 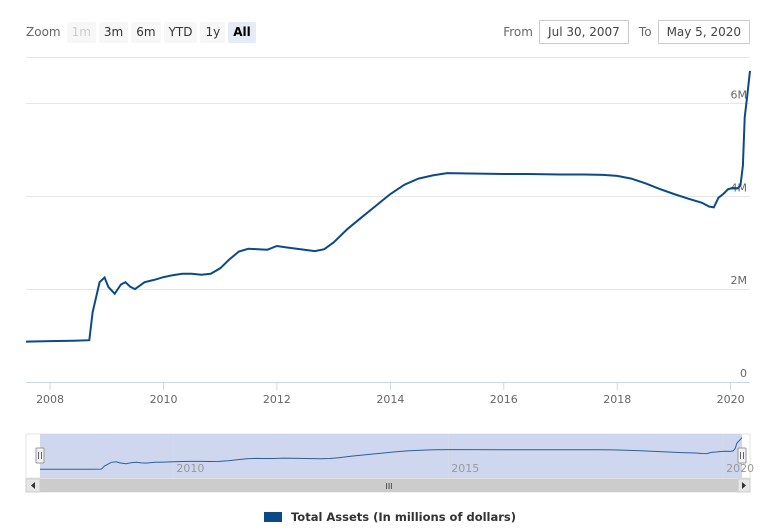 I want to click on y-tick-label: 6M, so click(x=739, y=94).